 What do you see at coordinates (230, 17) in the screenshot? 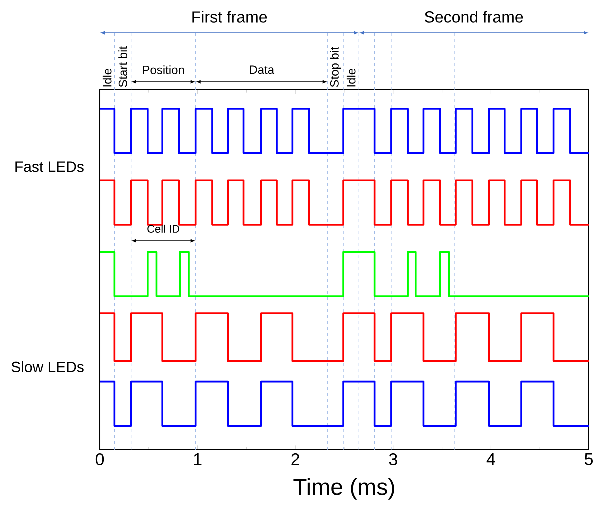
I see `text: First frame` at bounding box center [230, 17].